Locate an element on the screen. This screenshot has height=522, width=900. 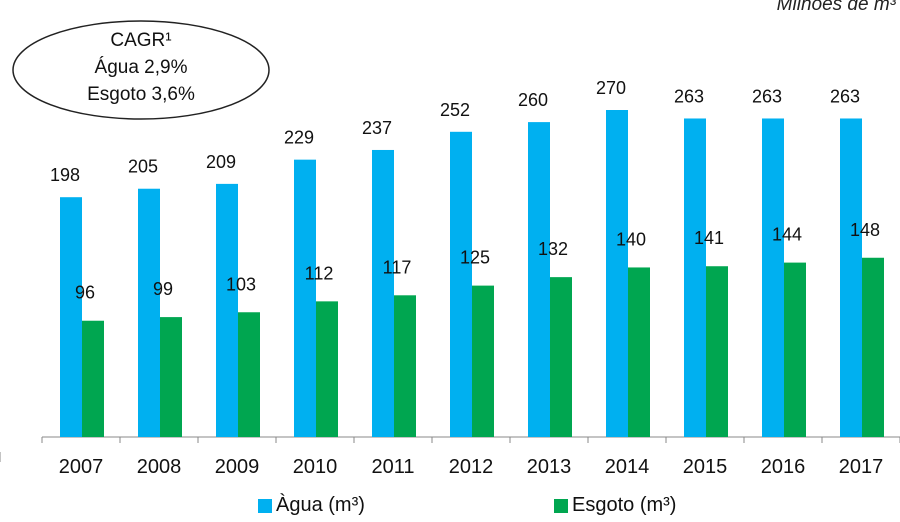
legend-item-esgoto: Esgoto (m³) is located at coordinates (615, 505).